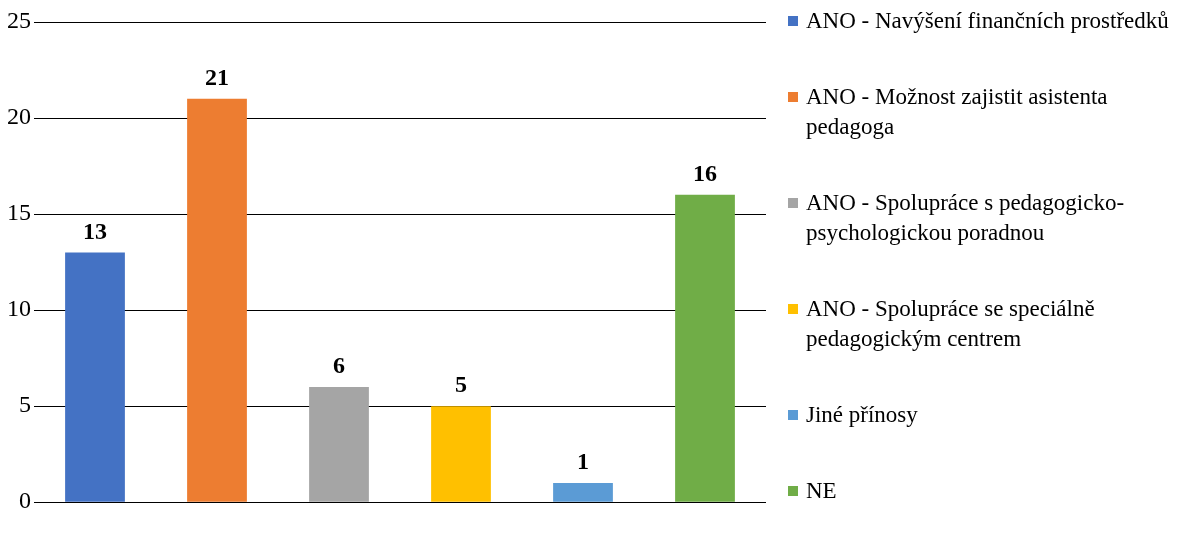 The image size is (1203, 547). I want to click on data-label: 21, so click(217, 77).